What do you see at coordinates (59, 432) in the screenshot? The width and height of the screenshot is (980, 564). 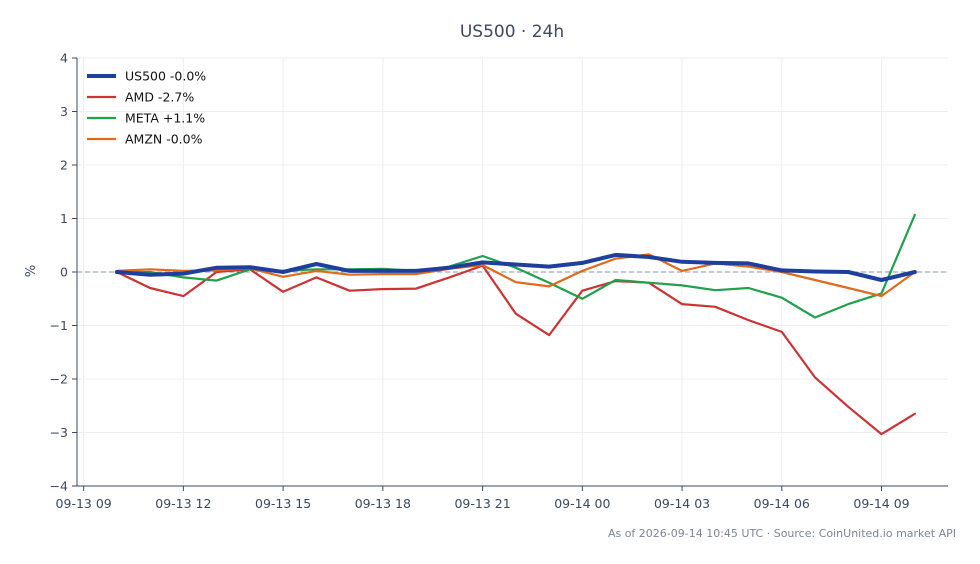 I see `y-tick-label: −3` at bounding box center [59, 432].